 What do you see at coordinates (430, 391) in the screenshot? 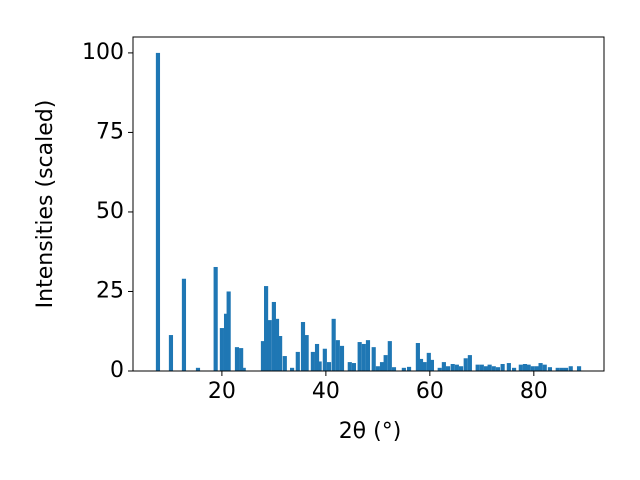
I see `x-tick-label: 60` at bounding box center [430, 391].